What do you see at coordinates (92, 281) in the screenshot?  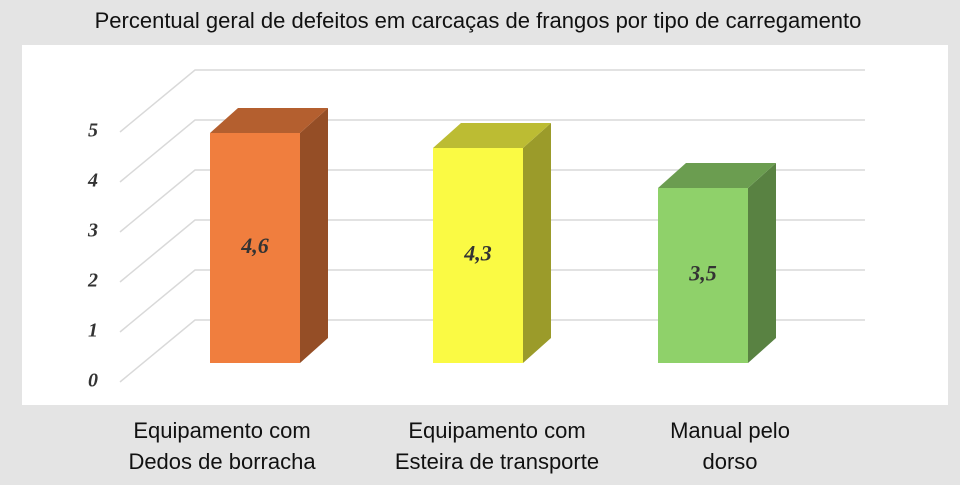 I see `y-tick-label: 2` at bounding box center [92, 281].